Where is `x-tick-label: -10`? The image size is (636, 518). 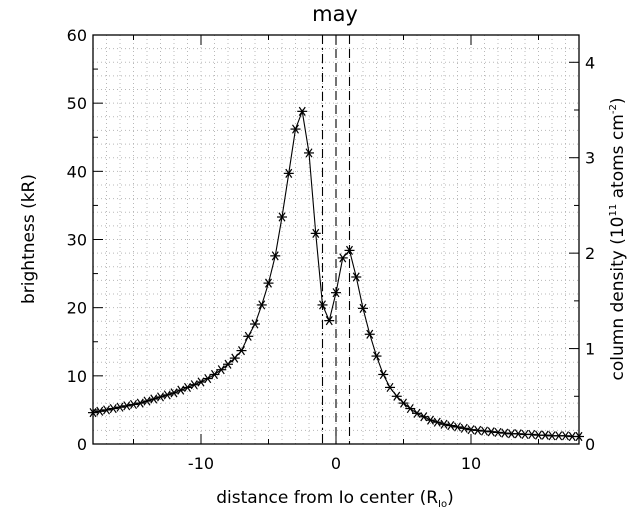 x-tick-label: -10 is located at coordinates (201, 463).